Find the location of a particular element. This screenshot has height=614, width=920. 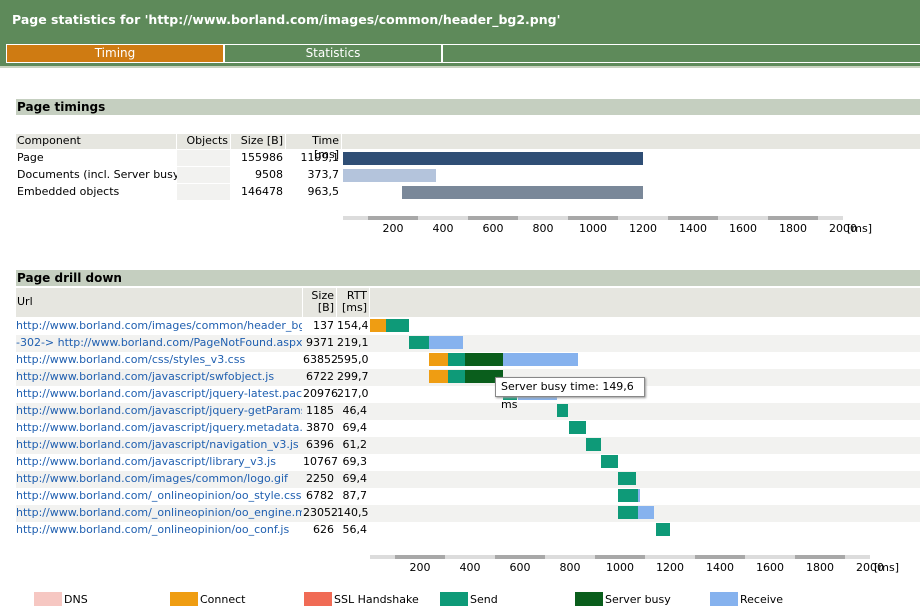

drill-rtt: 217,0 is located at coordinates (353, 393).